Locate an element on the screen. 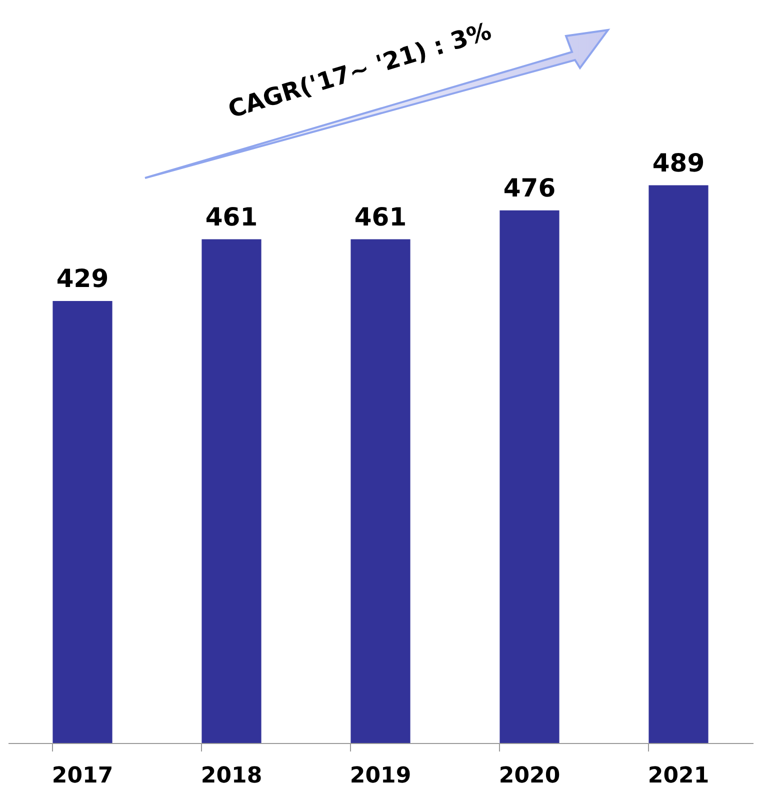  data-label: 489 is located at coordinates (678, 163).